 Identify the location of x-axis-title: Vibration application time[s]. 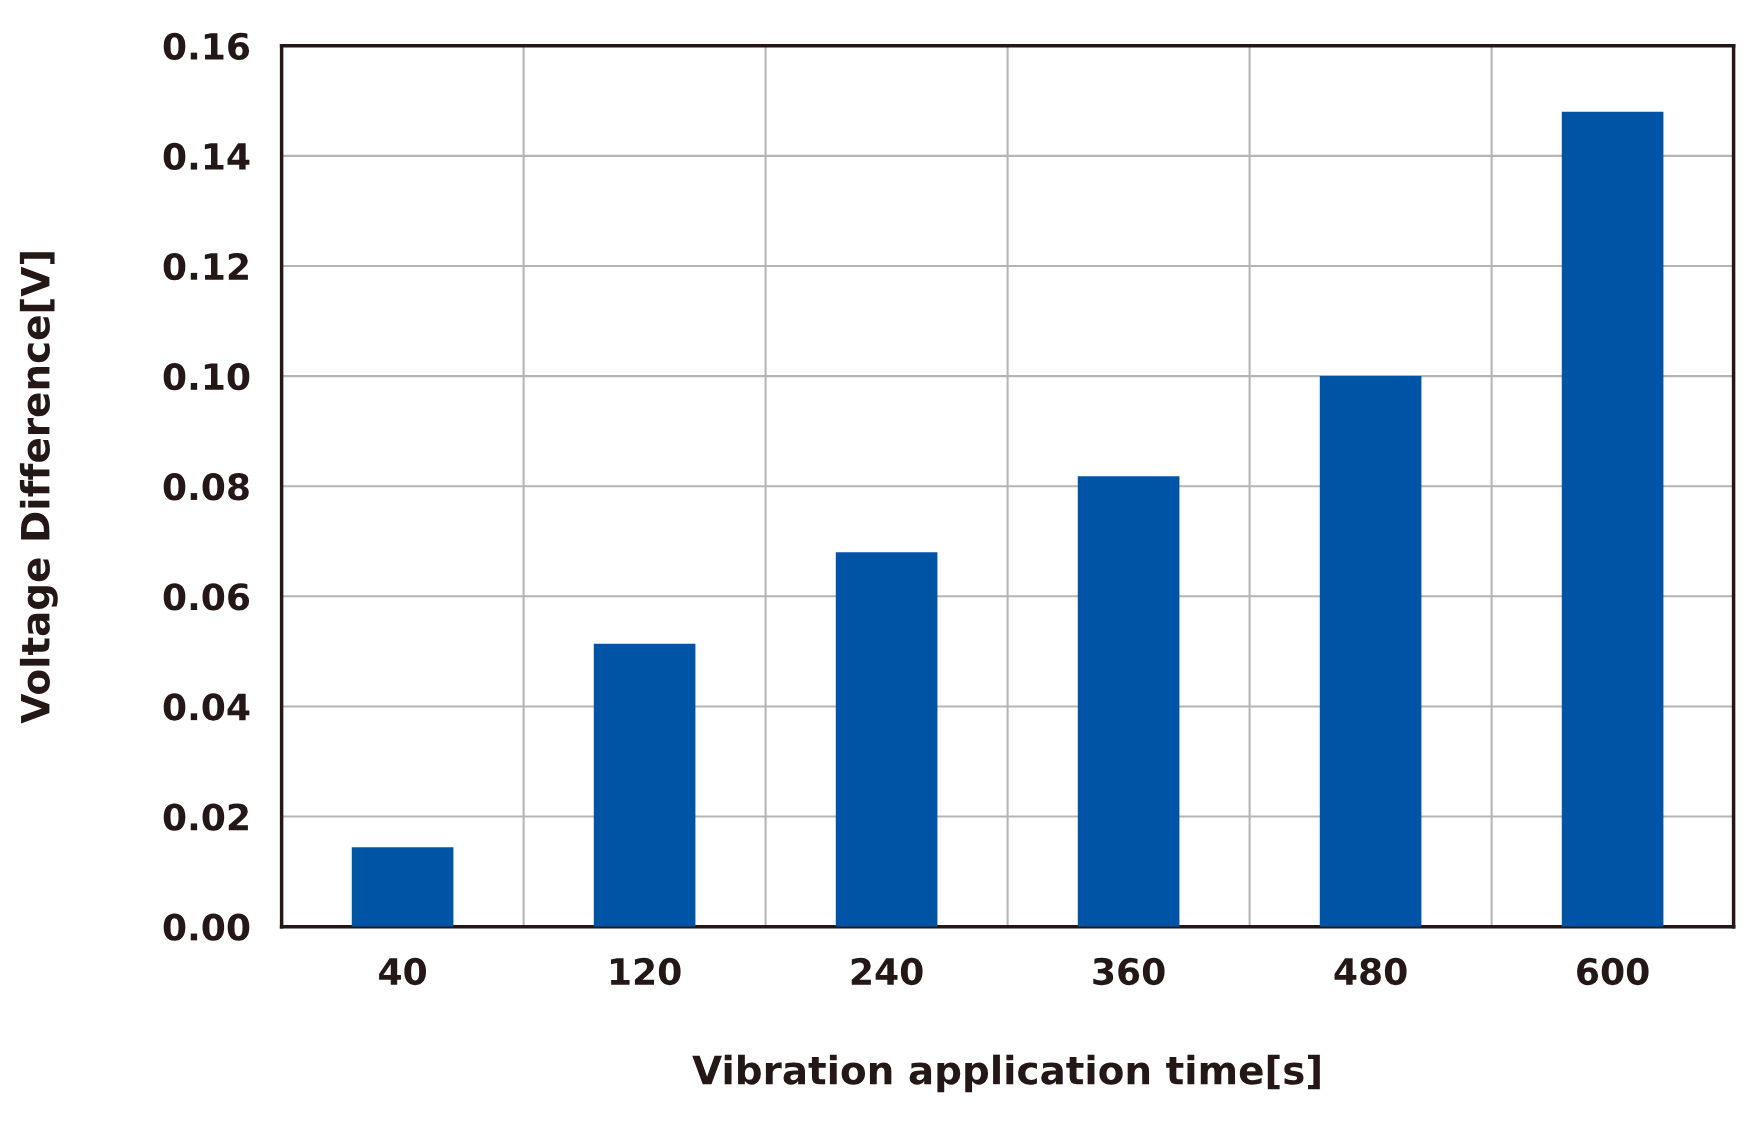
(1006, 1073).